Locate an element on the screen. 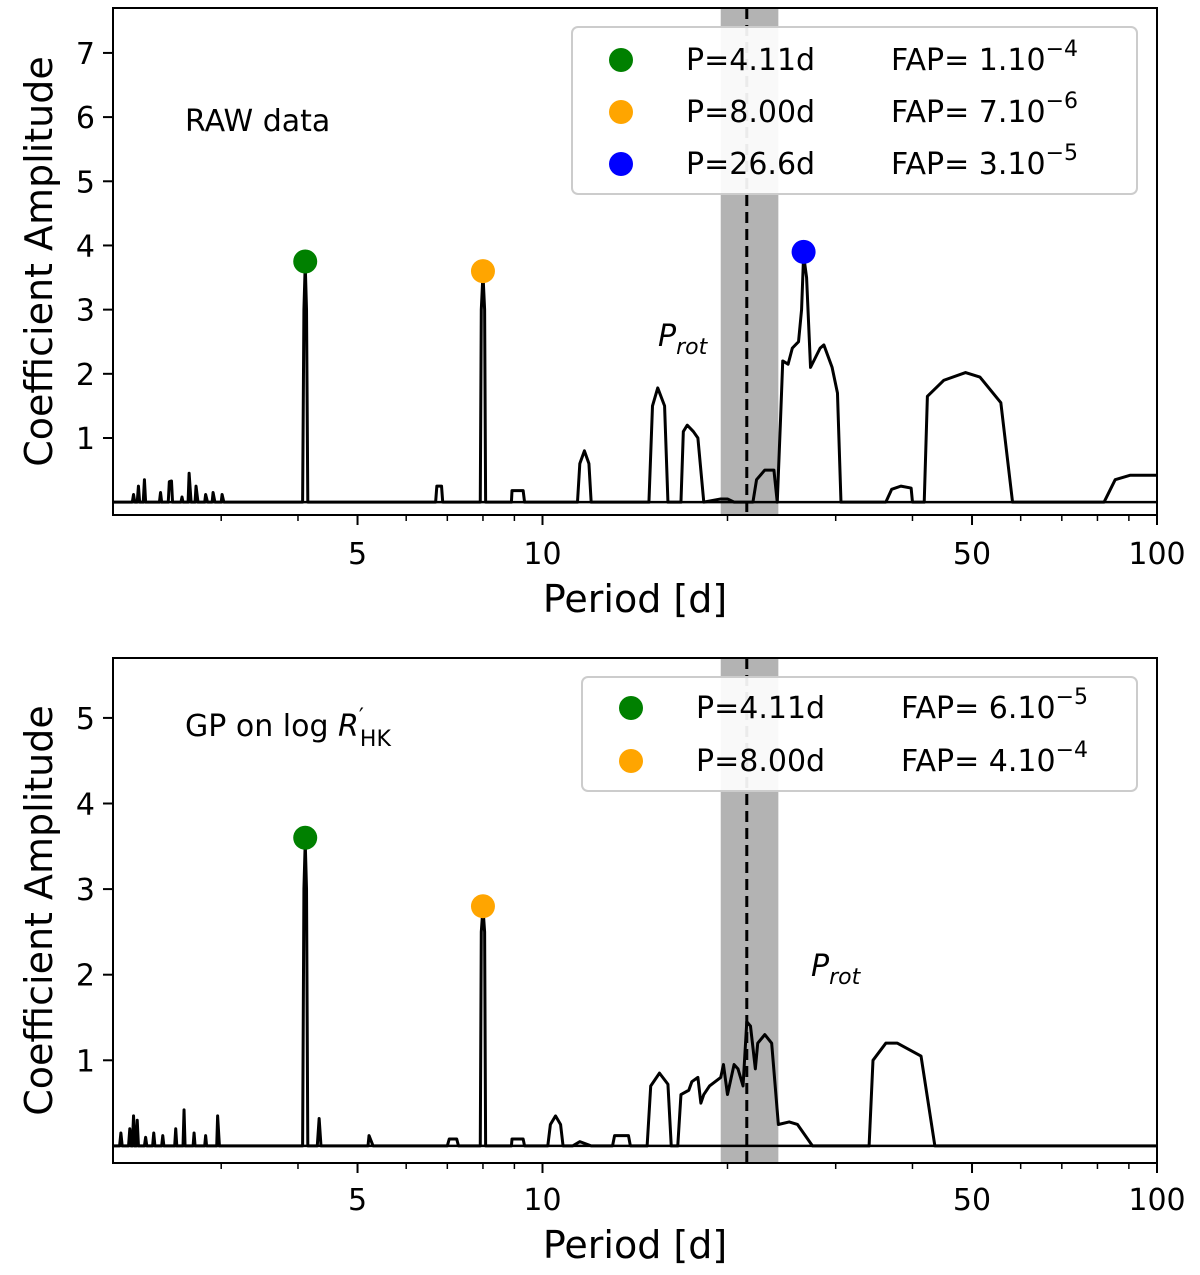 The image size is (1200, 1275). annotation-prefix: GP on log is located at coordinates (261, 726).